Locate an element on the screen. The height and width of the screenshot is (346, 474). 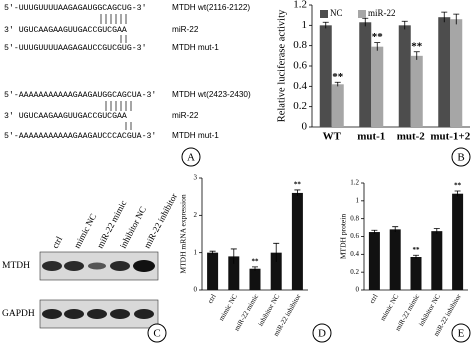
panel-label: A is located at coordinates (191, 158).